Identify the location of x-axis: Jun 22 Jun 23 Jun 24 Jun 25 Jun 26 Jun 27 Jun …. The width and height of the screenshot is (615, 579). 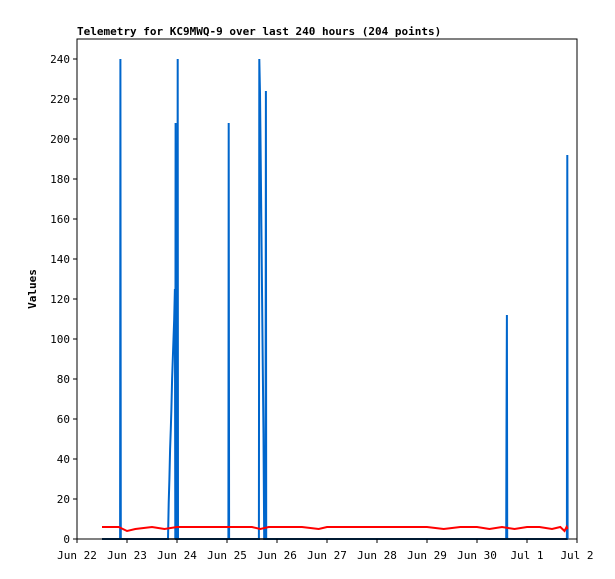
(325, 550).